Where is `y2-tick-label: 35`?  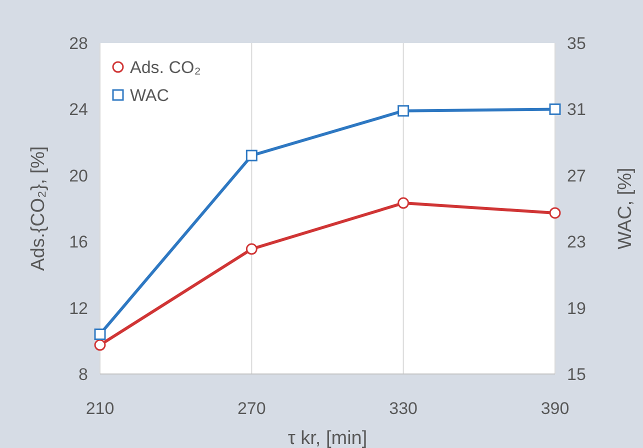 y2-tick-label: 35 is located at coordinates (576, 43).